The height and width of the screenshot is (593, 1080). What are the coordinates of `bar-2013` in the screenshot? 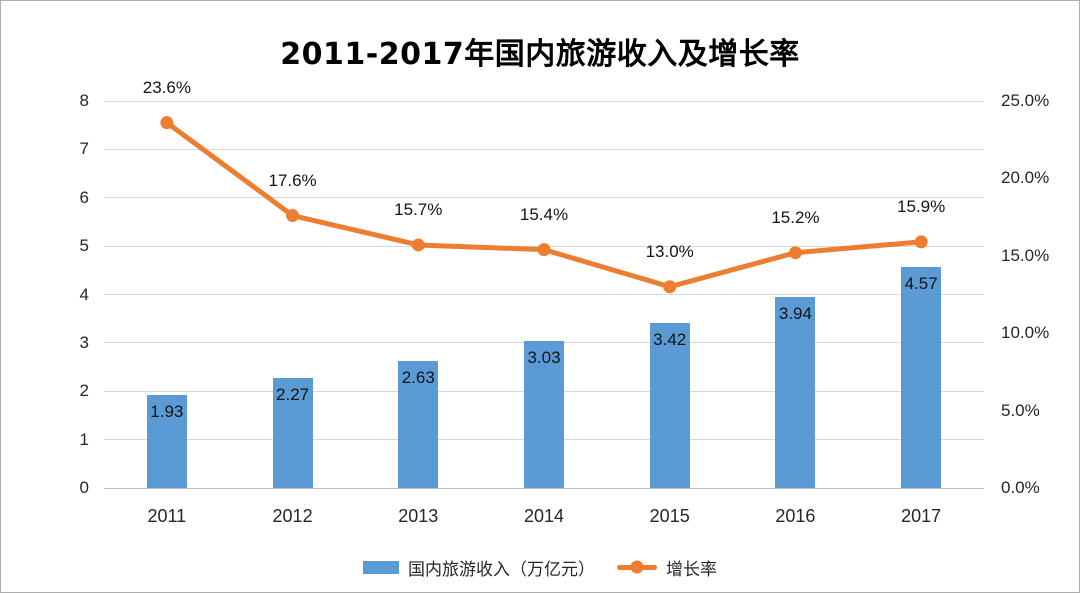 It's located at (418, 424).